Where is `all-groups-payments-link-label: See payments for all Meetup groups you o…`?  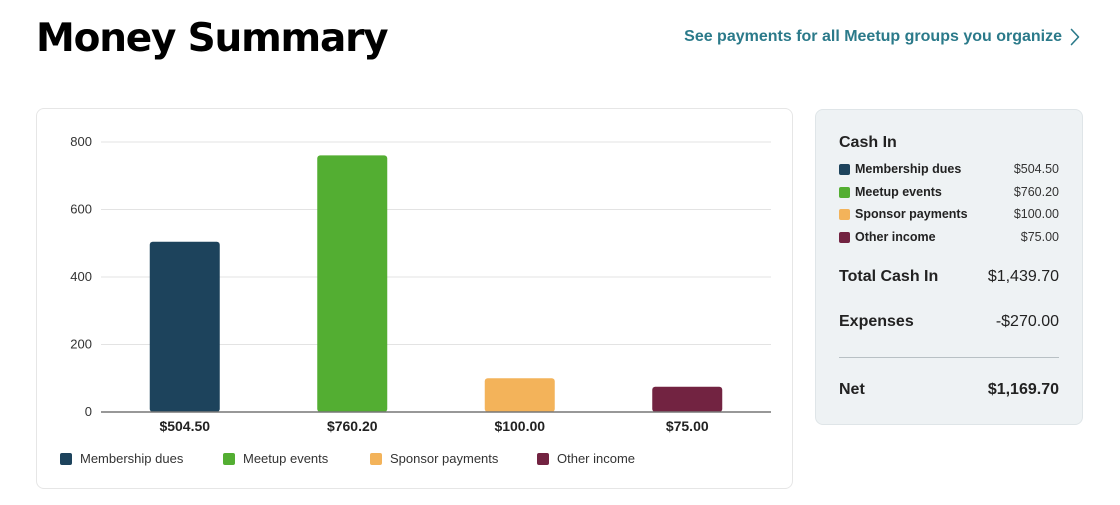
all-groups-payments-link-label: See payments for all Meetup groups you o… is located at coordinates (873, 36).